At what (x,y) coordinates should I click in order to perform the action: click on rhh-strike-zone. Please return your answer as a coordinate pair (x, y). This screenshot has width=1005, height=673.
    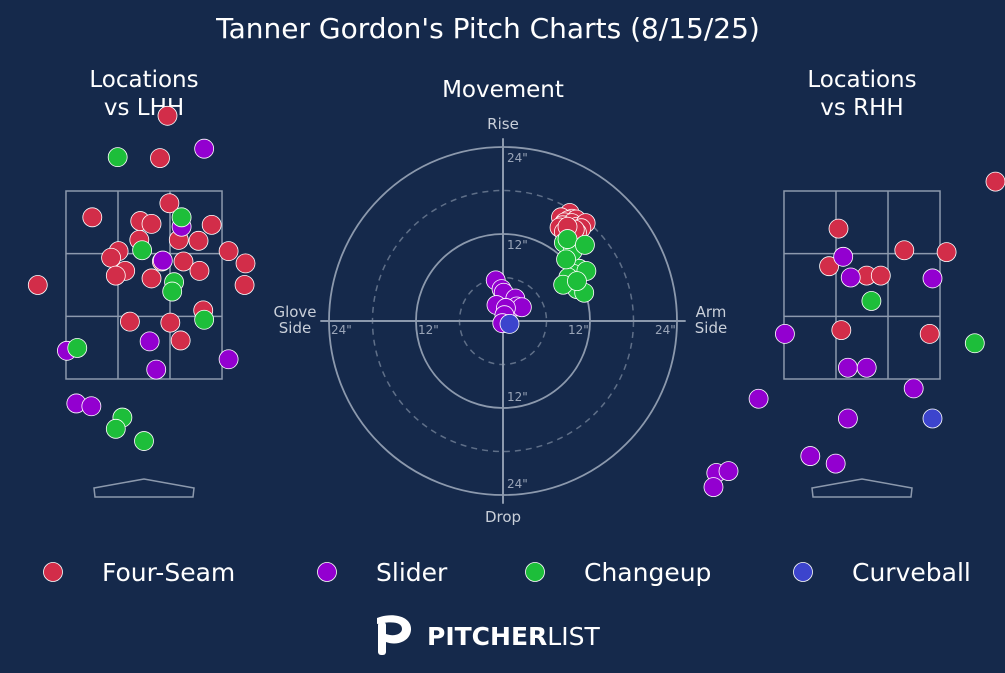
    Looking at the image, I should click on (862, 285).